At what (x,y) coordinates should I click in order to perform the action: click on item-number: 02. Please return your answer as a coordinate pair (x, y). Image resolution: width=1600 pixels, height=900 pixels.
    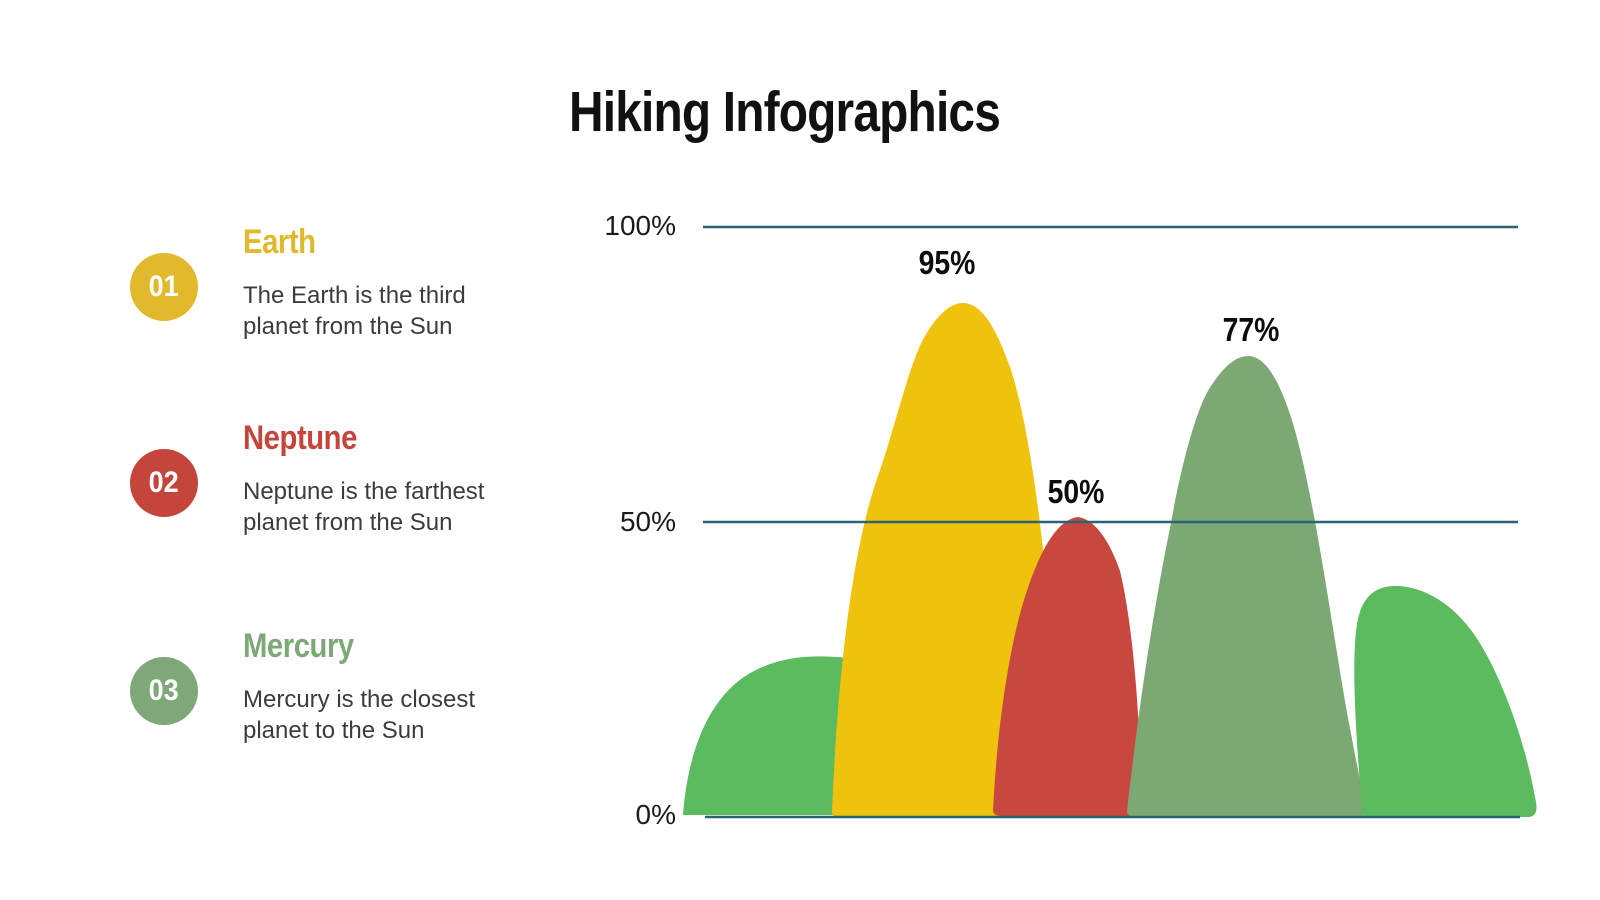
    Looking at the image, I should click on (164, 482).